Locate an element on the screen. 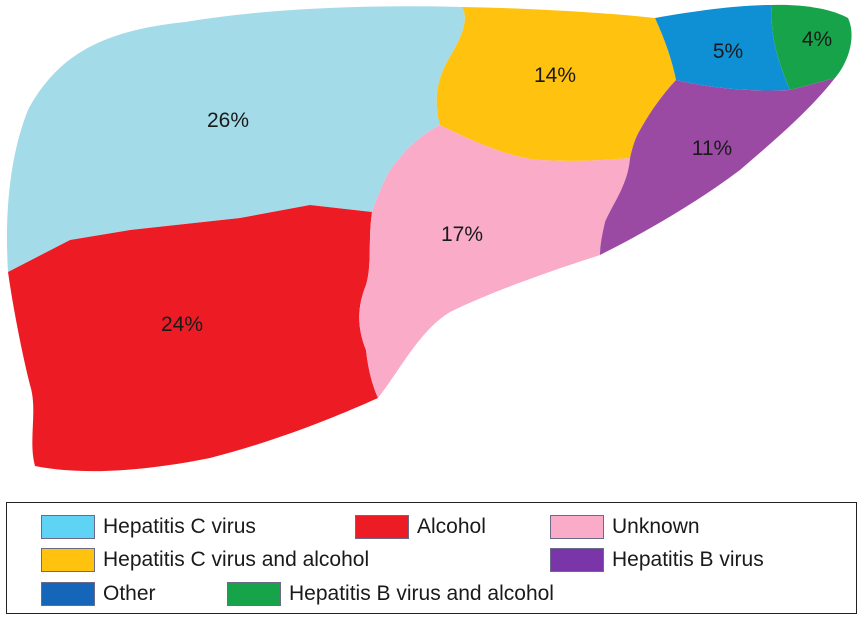 This screenshot has height=619, width=865. legend-label: Hepatitis B virus and alcohol is located at coordinates (421, 593).